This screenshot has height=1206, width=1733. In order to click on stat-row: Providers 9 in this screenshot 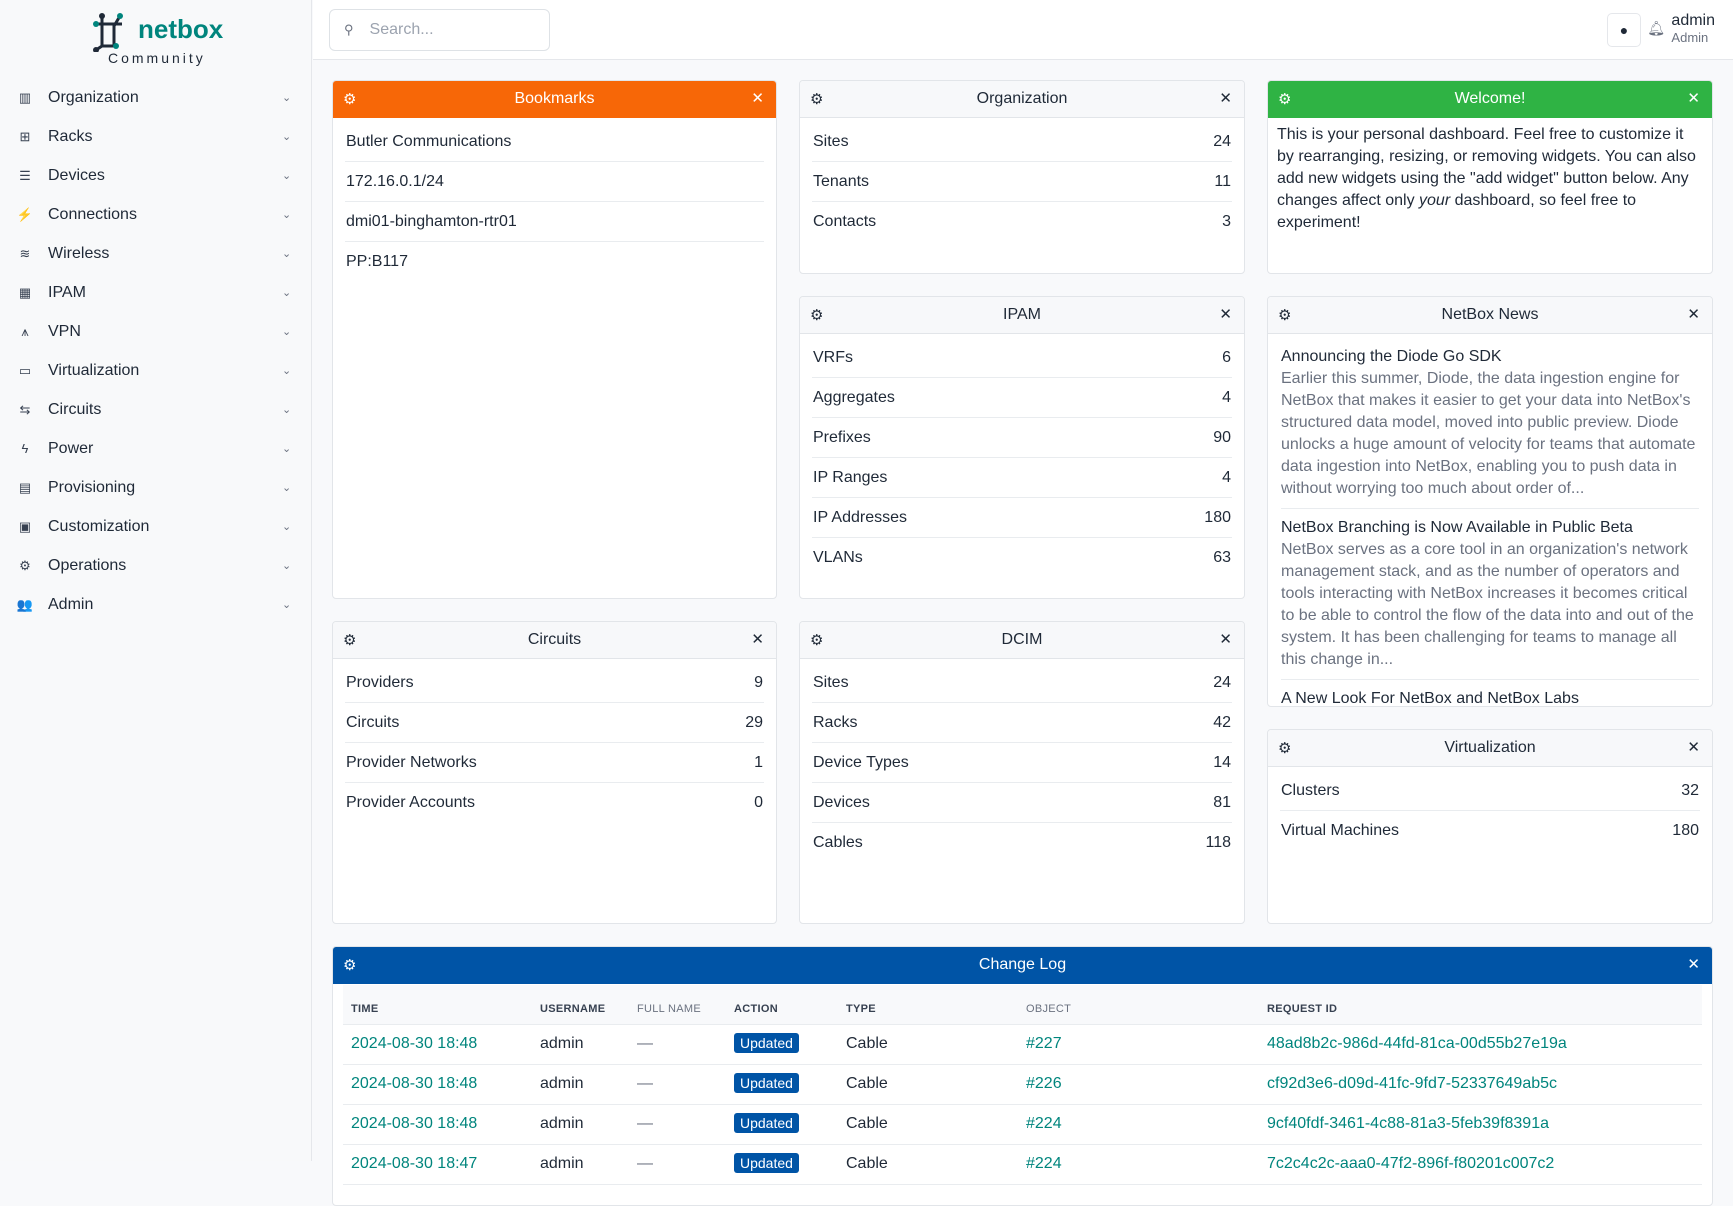, I will do `click(554, 683)`.